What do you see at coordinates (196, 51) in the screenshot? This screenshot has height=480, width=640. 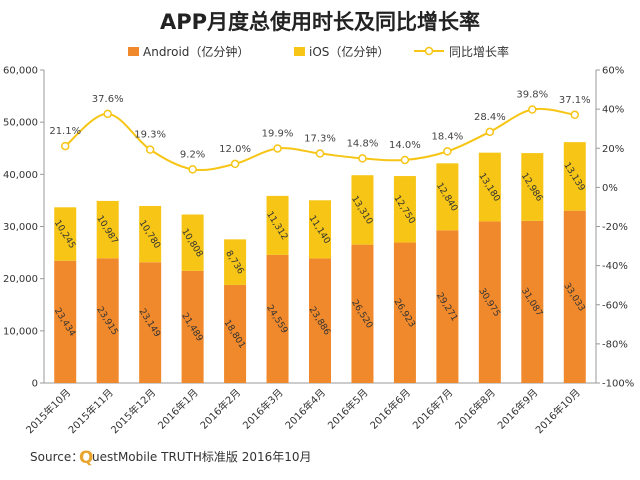 I see `legend-label-android: Android（亿分钟）` at bounding box center [196, 51].